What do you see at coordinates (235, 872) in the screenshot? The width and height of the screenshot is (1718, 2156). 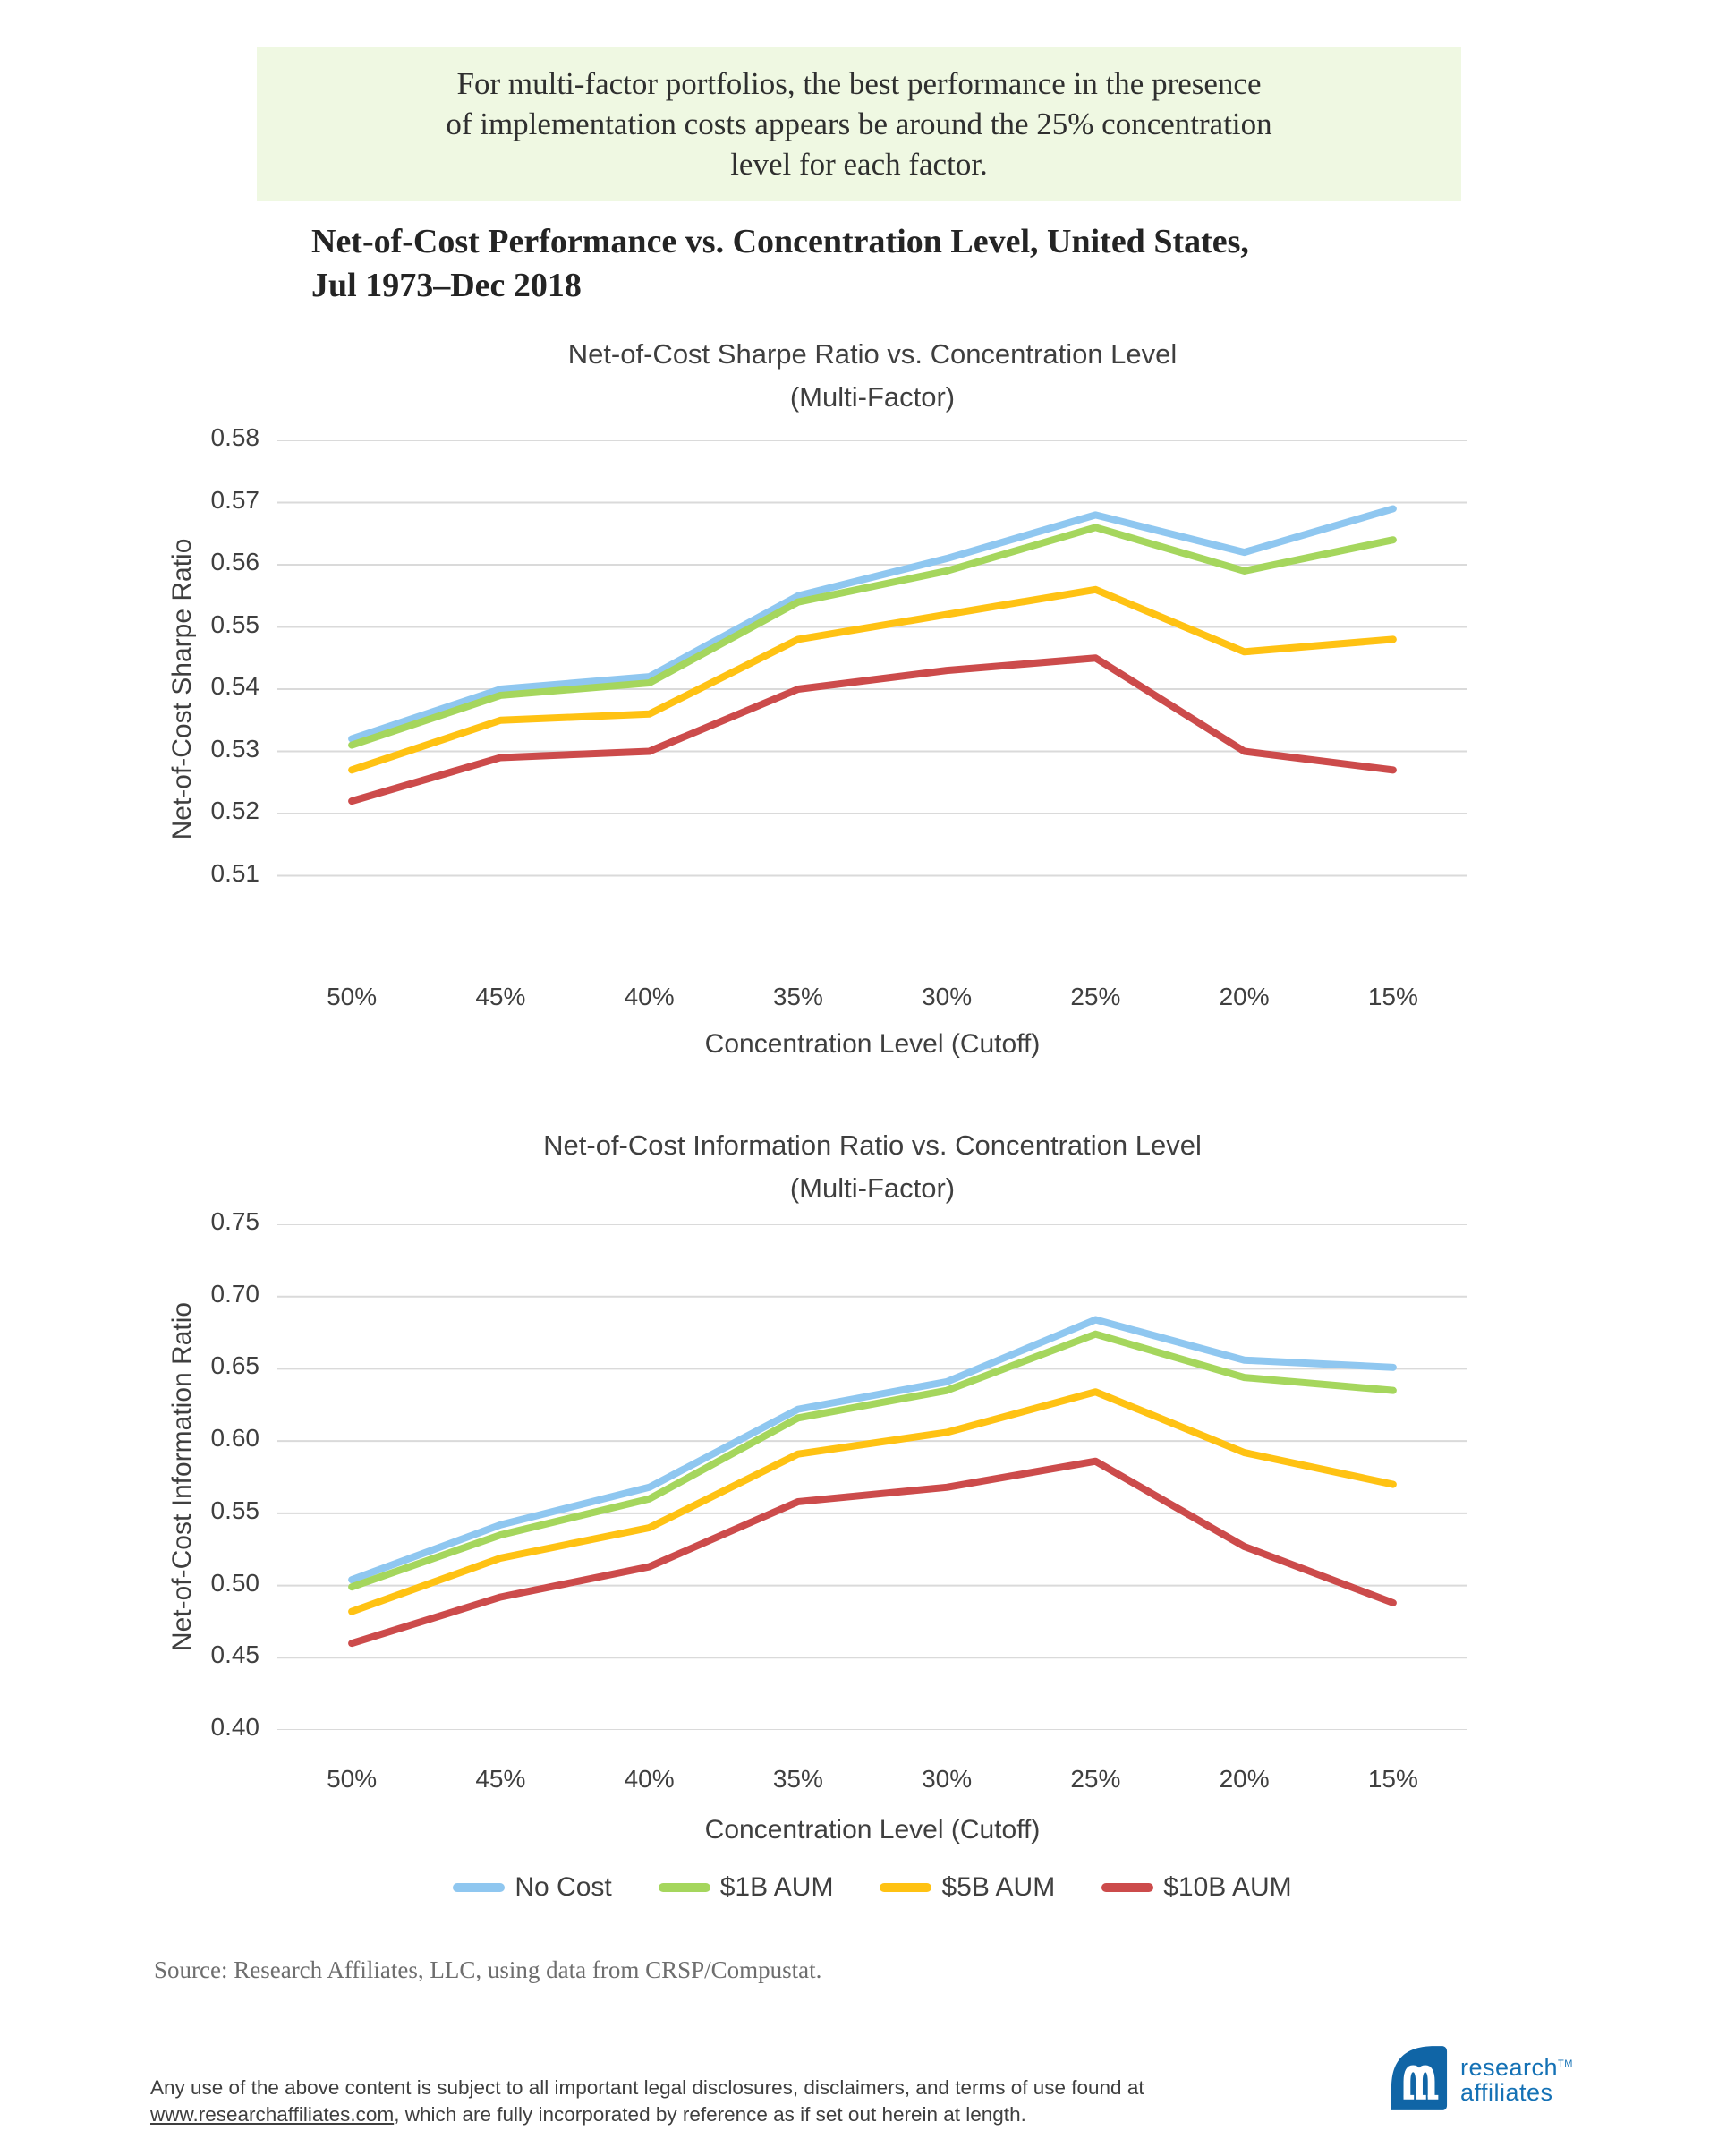 I see `y-axis-tick-label: 0.51` at bounding box center [235, 872].